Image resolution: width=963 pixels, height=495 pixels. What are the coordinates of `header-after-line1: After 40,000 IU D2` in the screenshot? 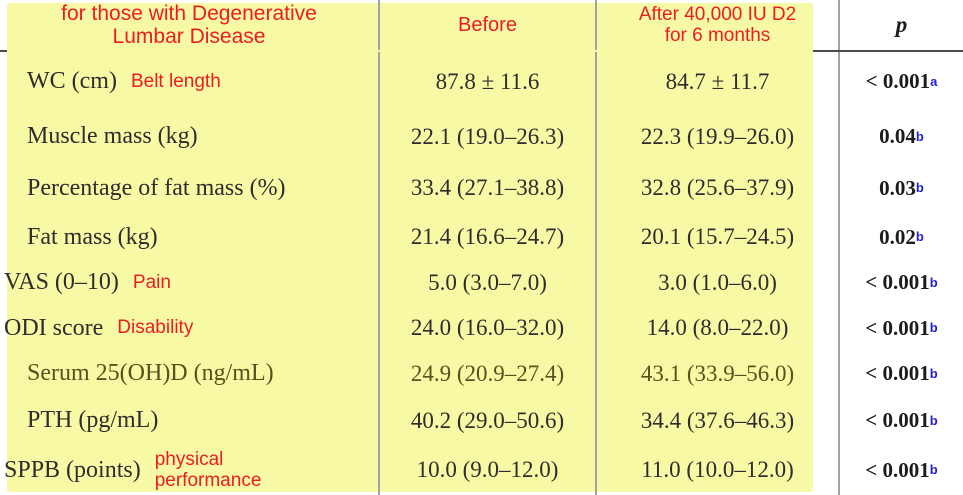 It's located at (717, 14).